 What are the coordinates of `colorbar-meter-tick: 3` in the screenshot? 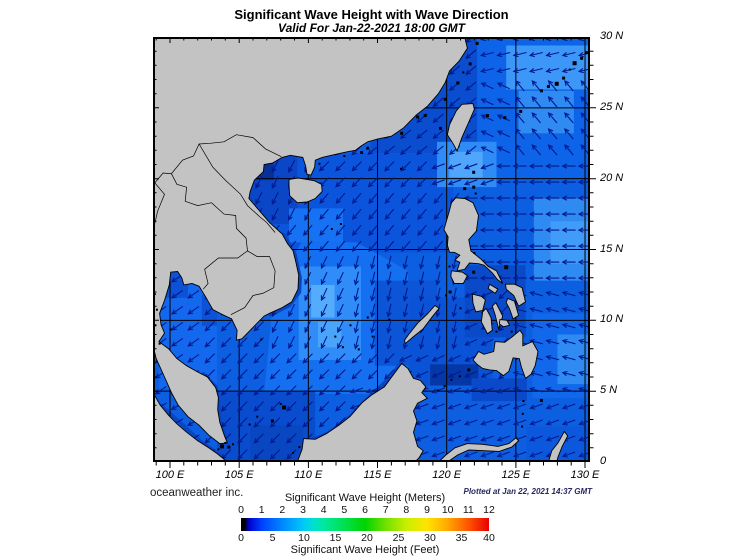 It's located at (303, 510).